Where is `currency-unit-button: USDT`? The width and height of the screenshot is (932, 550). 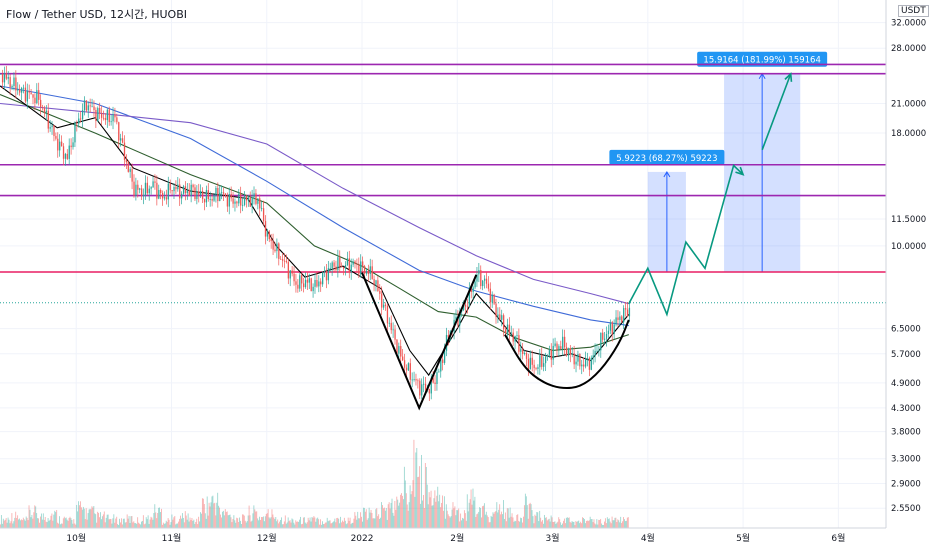
currency-unit-button: USDT is located at coordinates (913, 11).